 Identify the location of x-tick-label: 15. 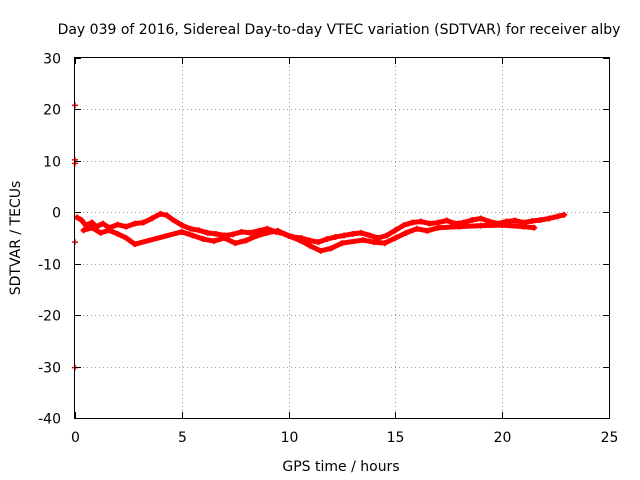
(396, 438).